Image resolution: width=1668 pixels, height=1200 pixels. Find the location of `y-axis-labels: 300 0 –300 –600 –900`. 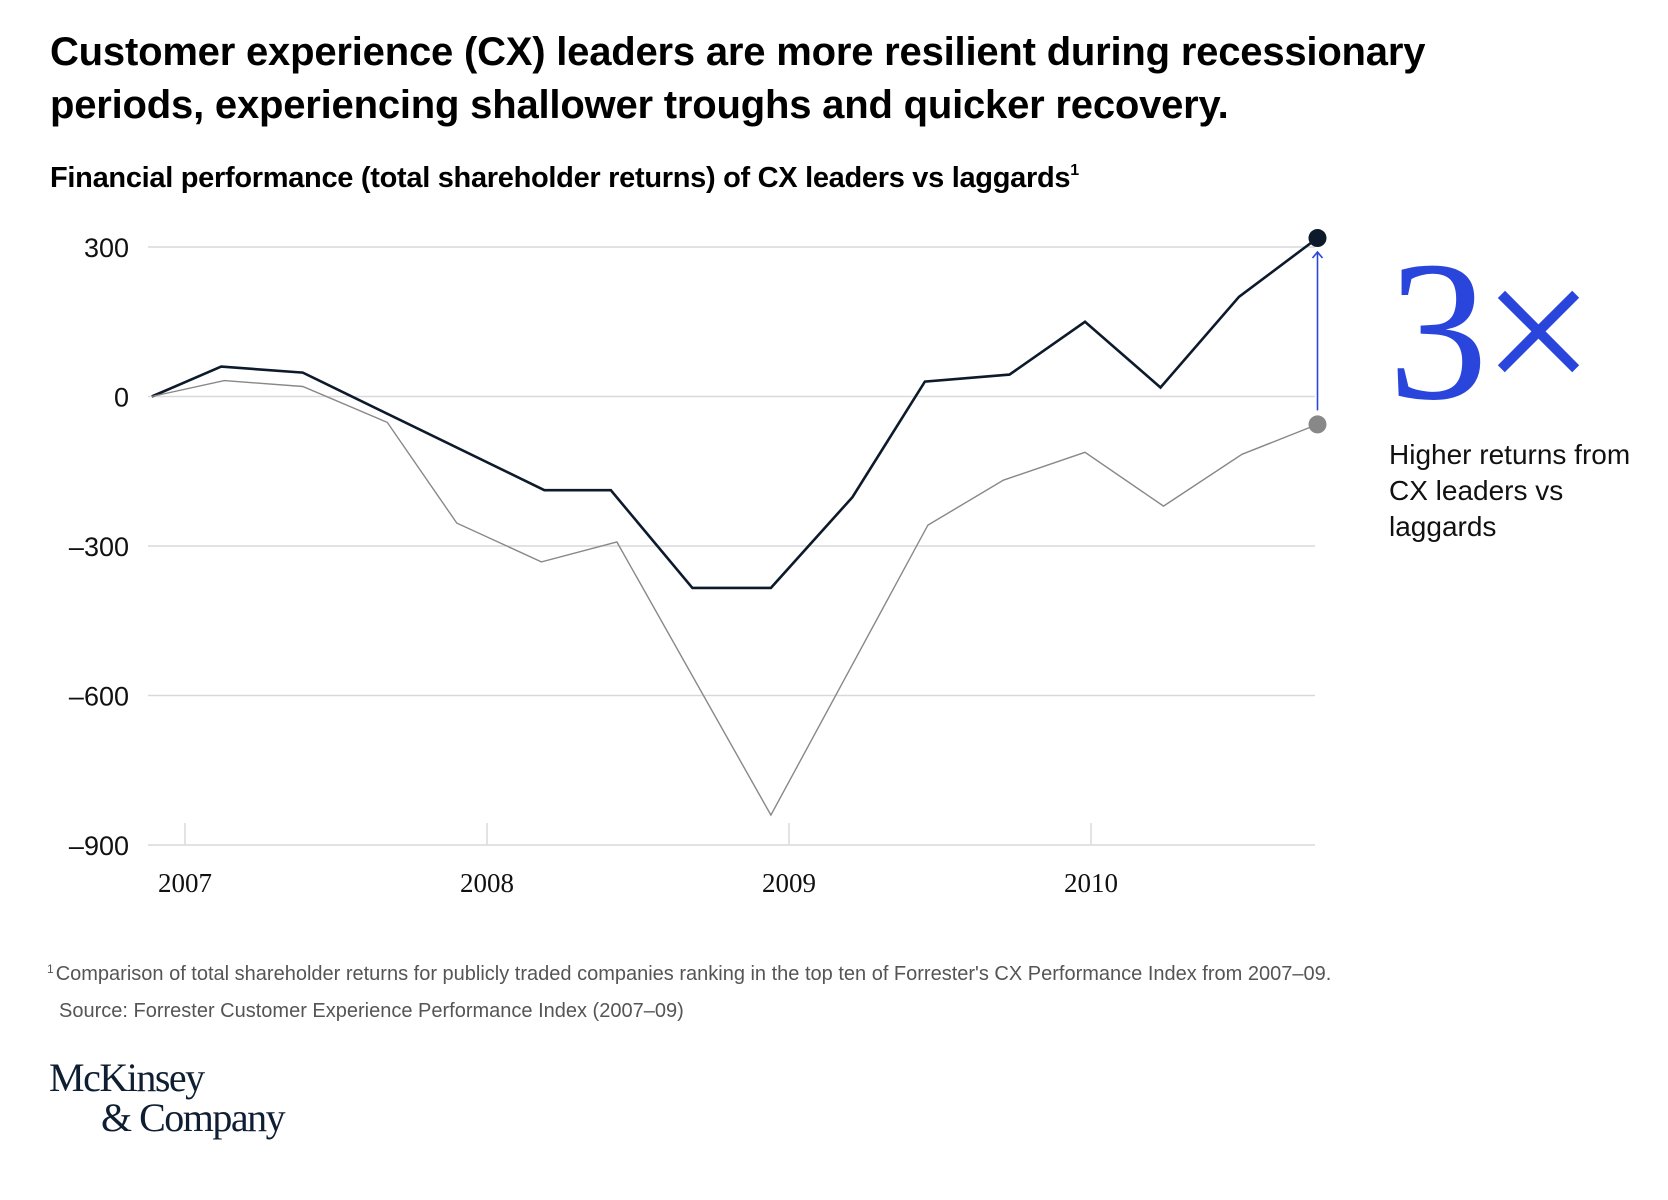

y-axis-labels: 300 0 –300 –600 –900 is located at coordinates (99, 547).